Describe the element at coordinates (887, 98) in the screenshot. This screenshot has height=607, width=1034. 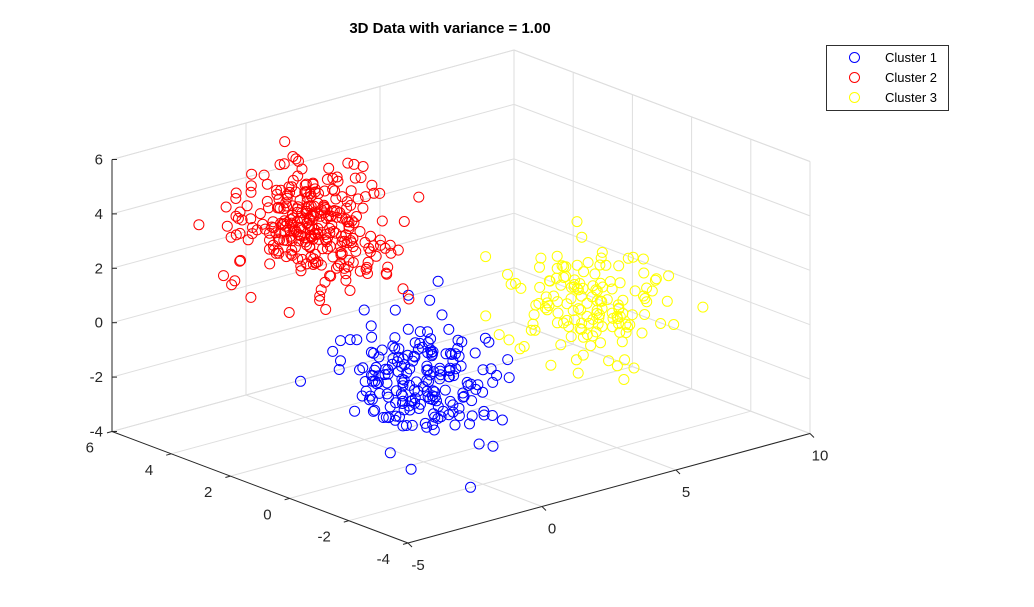
I see `legend-item-cluster-3: Cluster 3` at that location.